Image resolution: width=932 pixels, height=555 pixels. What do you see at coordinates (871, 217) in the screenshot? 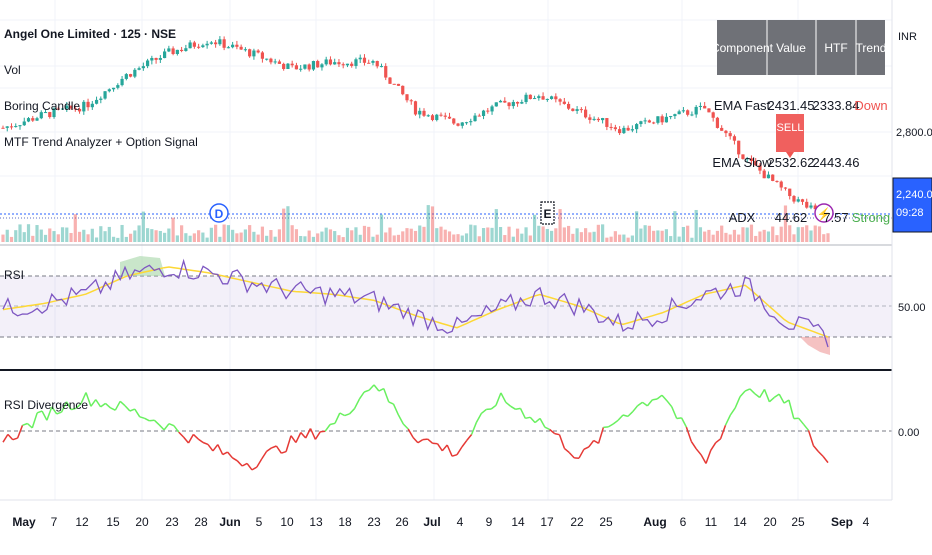
I see `table-cell-trend: Strong` at bounding box center [871, 217].